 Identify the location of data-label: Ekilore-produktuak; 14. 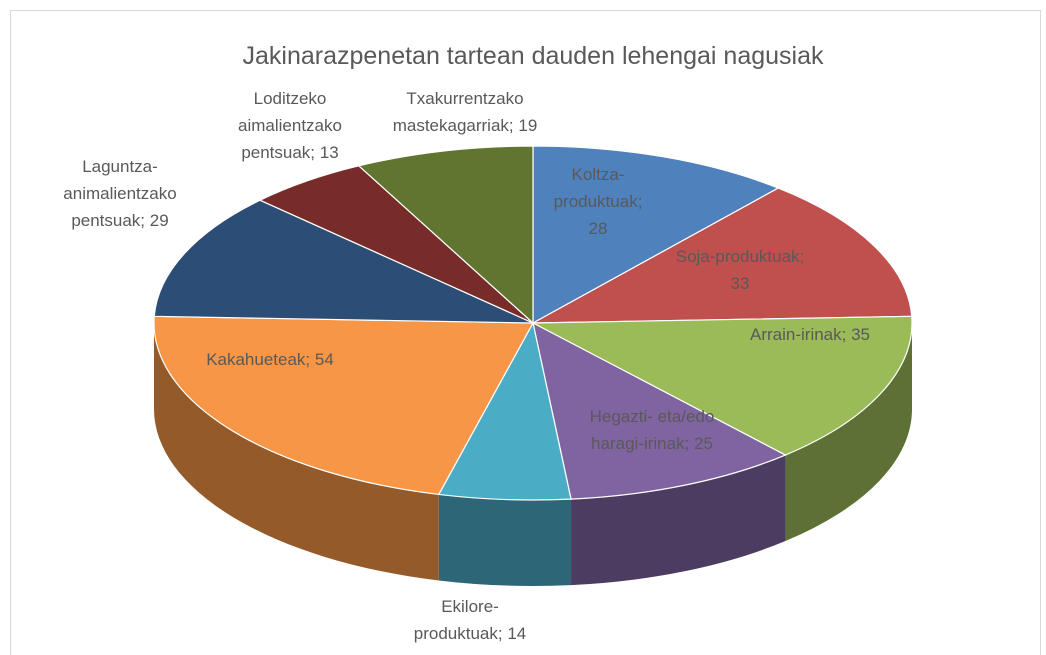
(470, 620).